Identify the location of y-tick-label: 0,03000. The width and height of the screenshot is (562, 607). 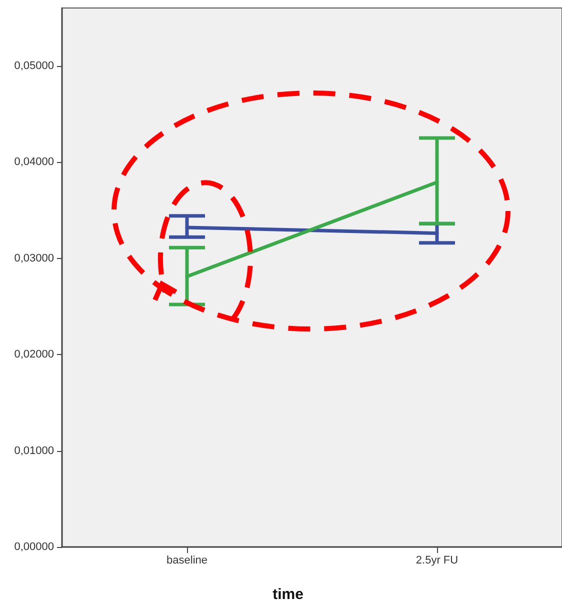
(34, 258).